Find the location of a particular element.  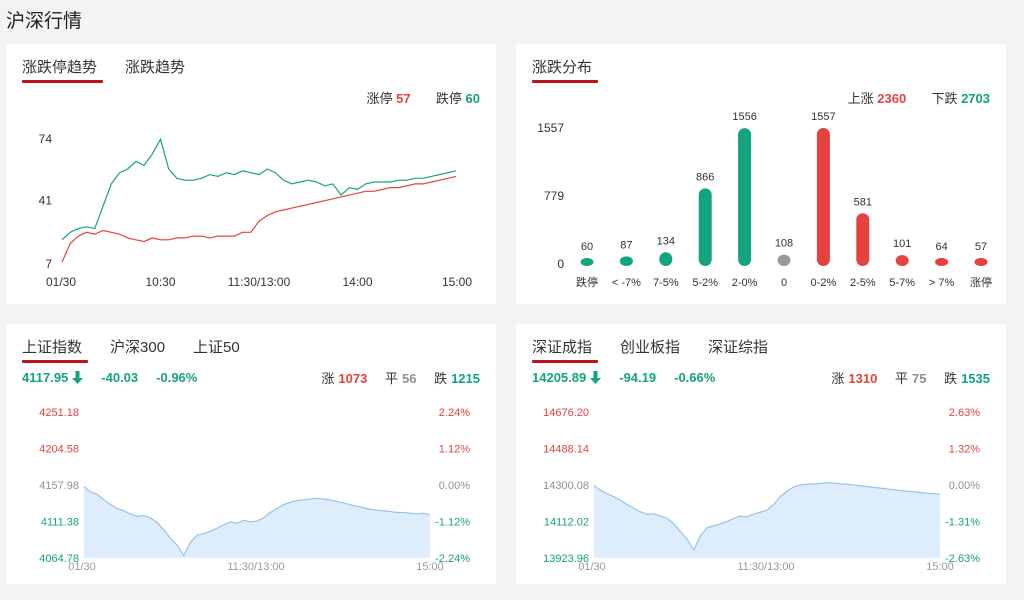

sh-breadth: 涨 1073 平 56 跌 1215 is located at coordinates (393, 377).